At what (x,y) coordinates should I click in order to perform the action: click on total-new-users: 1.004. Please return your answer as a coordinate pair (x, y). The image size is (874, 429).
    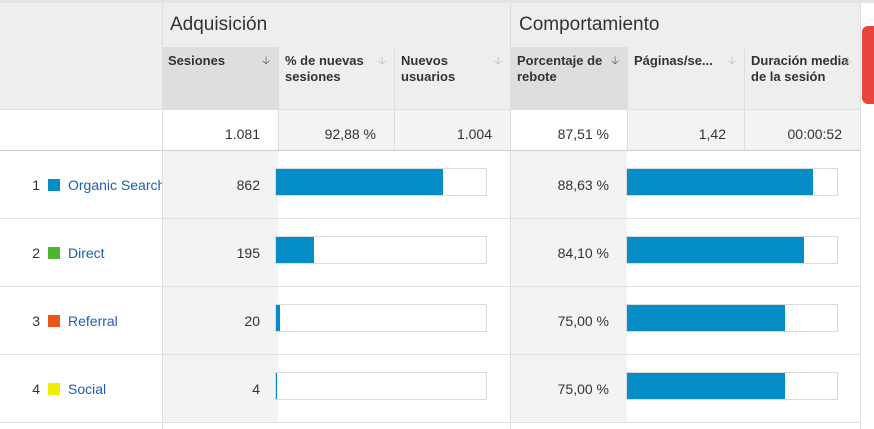
    Looking at the image, I should click on (452, 129).